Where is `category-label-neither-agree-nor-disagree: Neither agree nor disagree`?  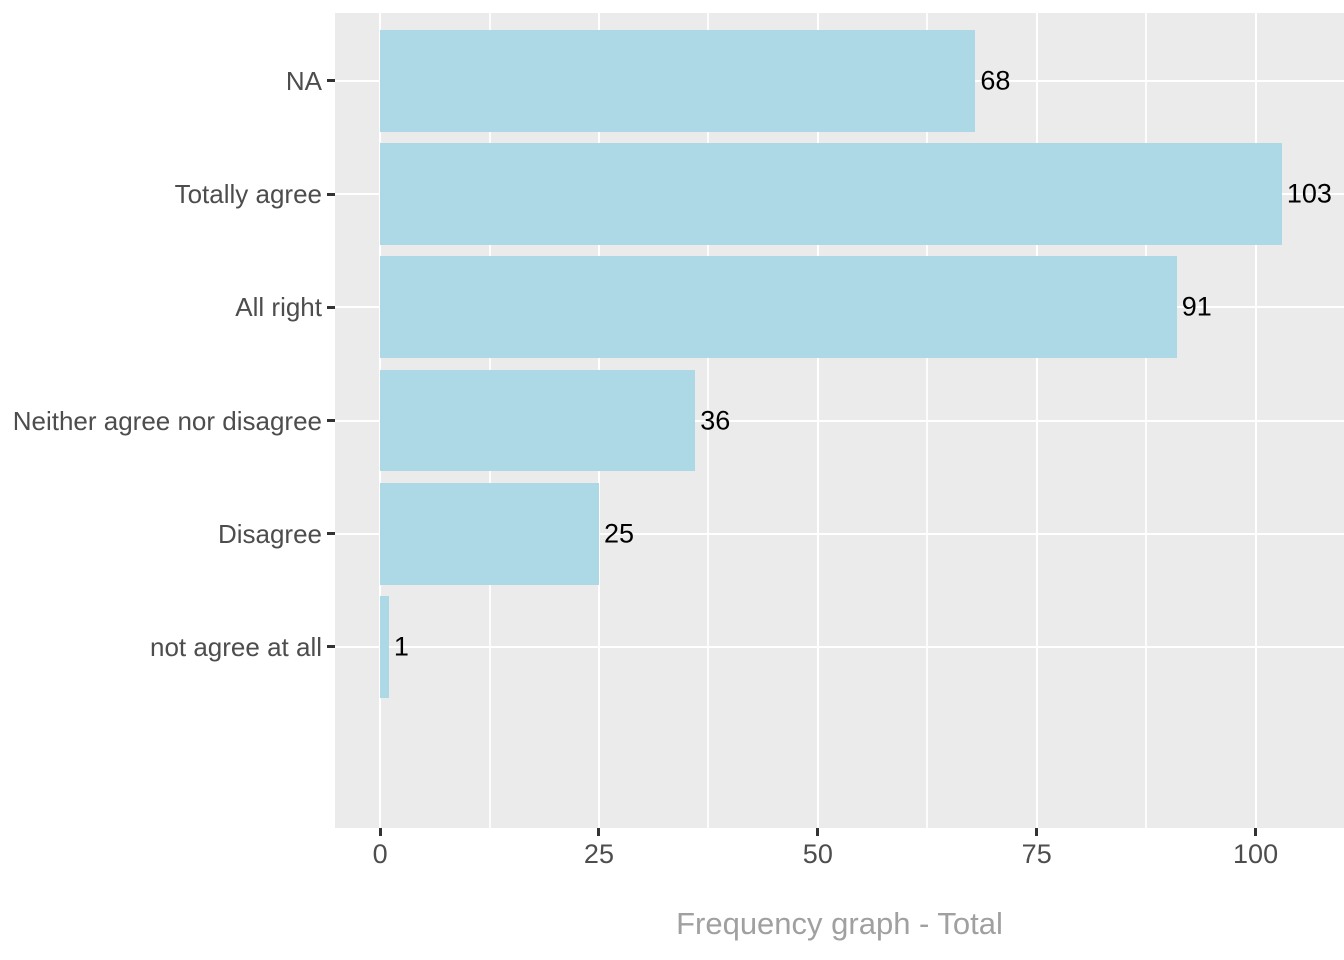
category-label-neither-agree-nor-disagree: Neither agree nor disagree is located at coordinates (167, 420).